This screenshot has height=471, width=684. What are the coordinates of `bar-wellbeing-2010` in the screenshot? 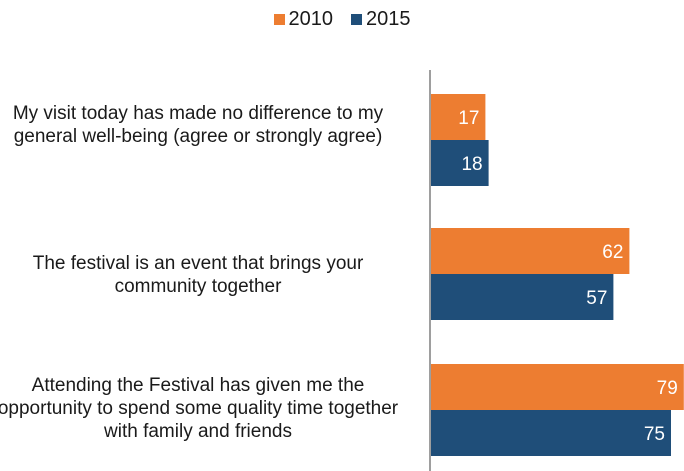 It's located at (458, 117).